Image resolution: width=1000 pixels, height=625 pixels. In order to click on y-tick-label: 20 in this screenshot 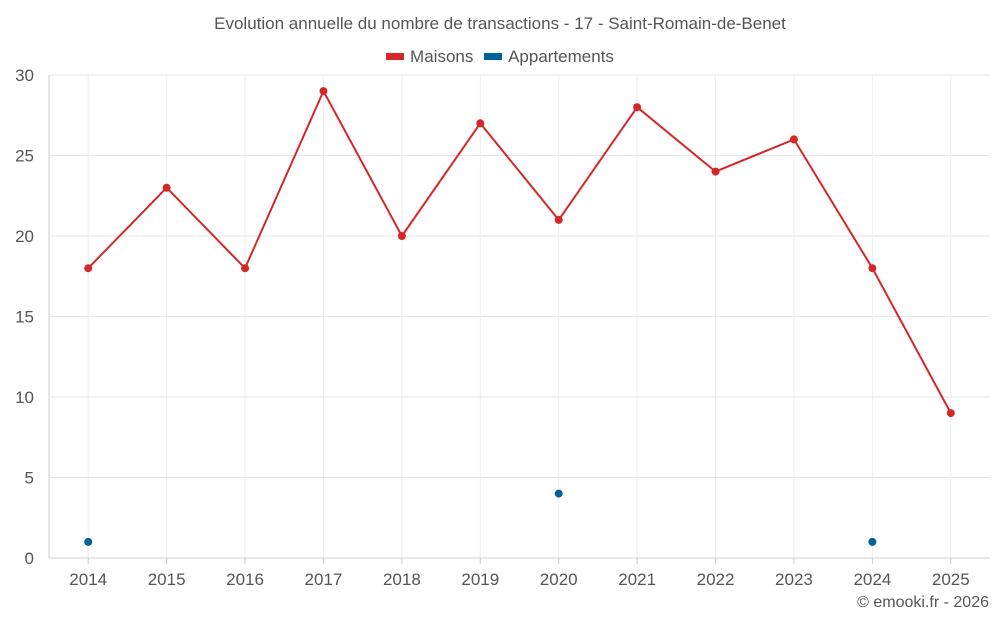, I will do `click(24, 236)`.